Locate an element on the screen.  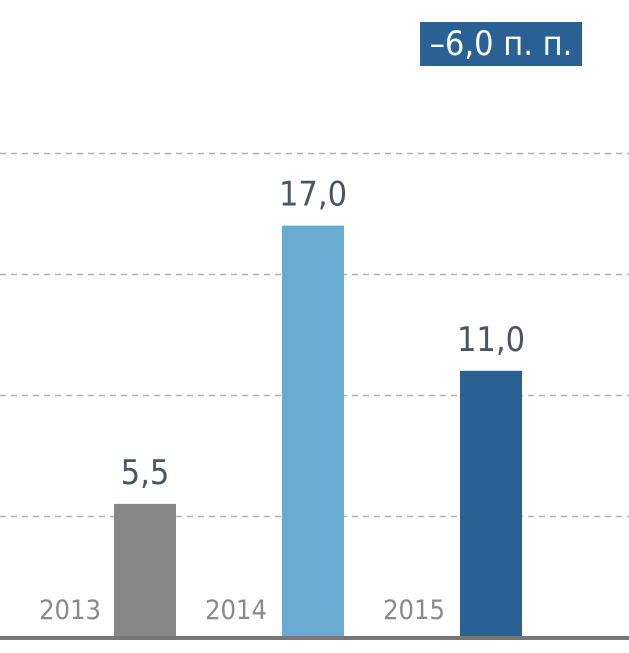
category-label-2015: 2015 is located at coordinates (414, 610).